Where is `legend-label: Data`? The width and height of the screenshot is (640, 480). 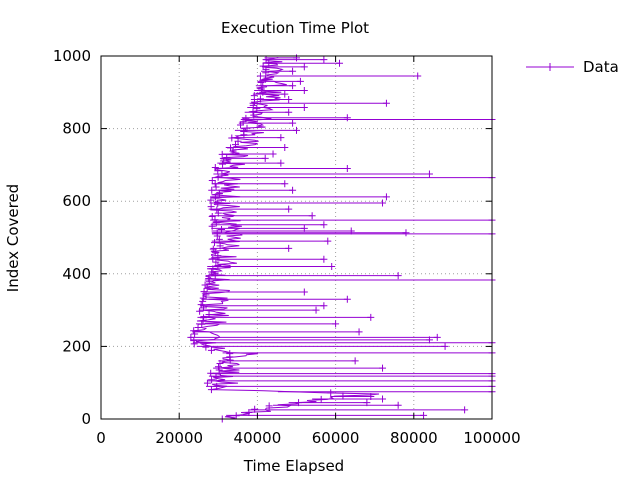 legend-label: Data is located at coordinates (601, 67).